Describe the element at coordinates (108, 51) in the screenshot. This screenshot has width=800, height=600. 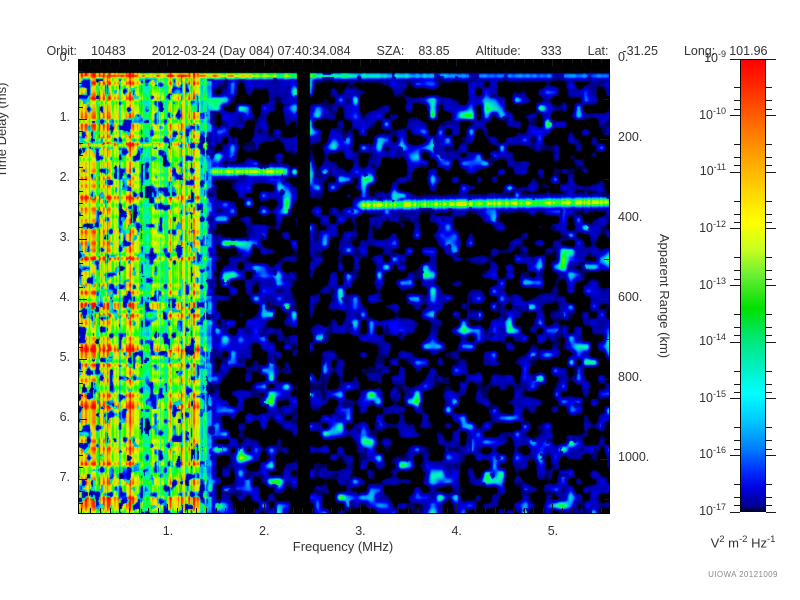
I see `orbit-value: 10483` at that location.